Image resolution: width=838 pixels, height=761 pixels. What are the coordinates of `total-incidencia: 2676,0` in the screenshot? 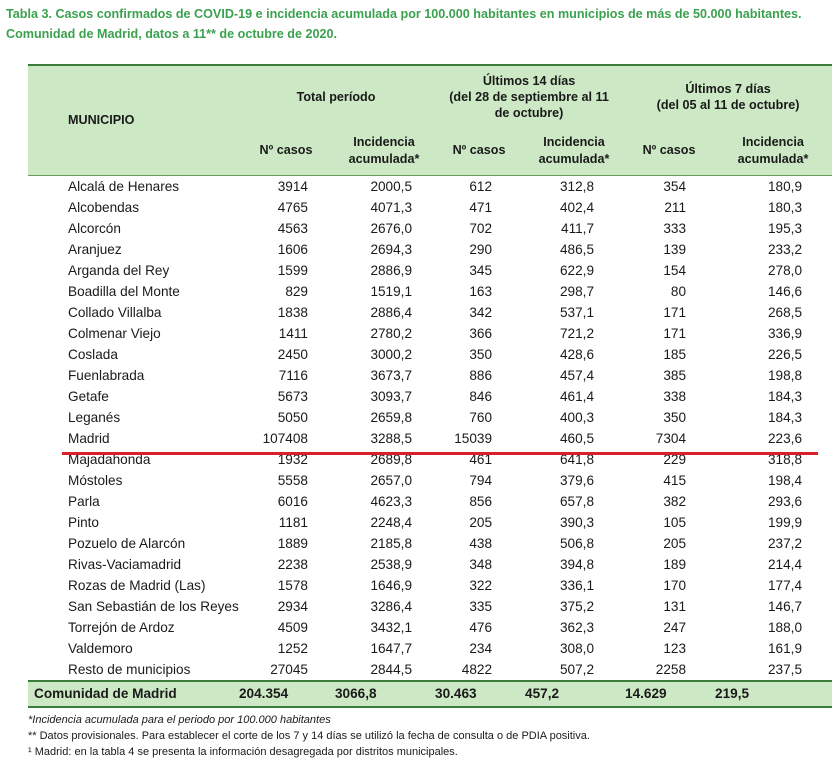 It's located at (391, 228).